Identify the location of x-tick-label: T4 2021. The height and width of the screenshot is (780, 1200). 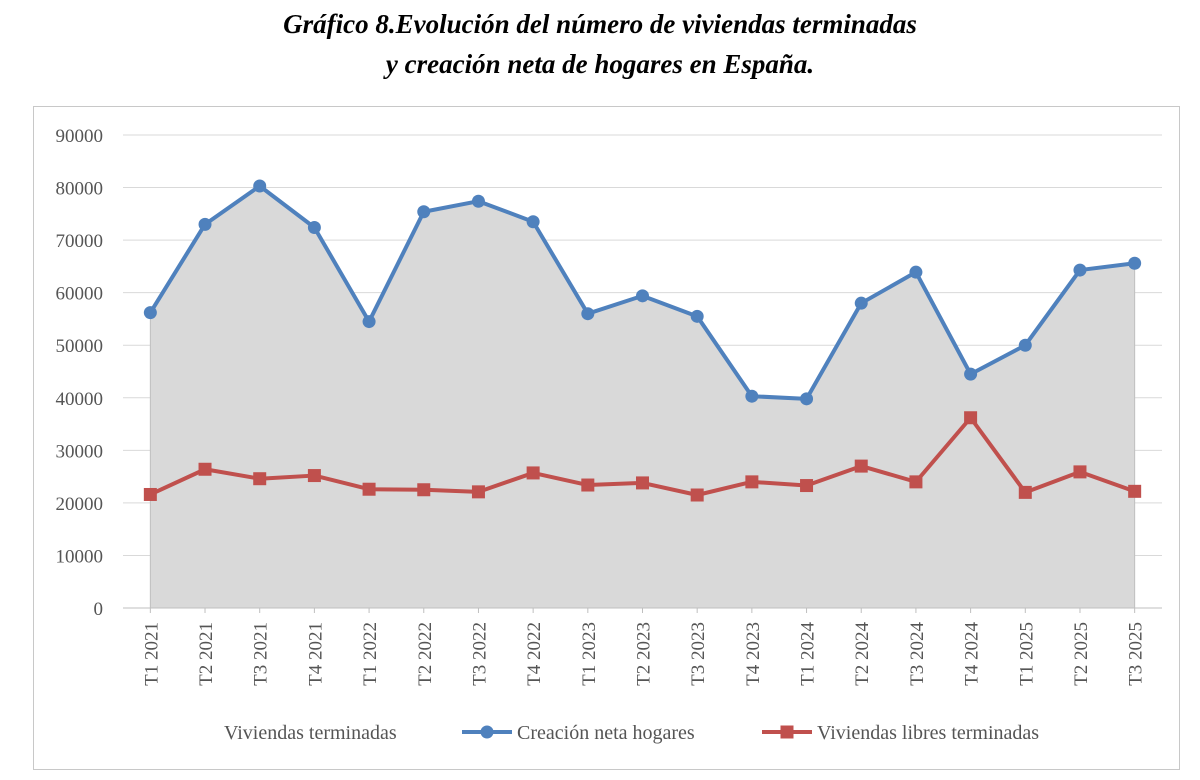
(315, 654).